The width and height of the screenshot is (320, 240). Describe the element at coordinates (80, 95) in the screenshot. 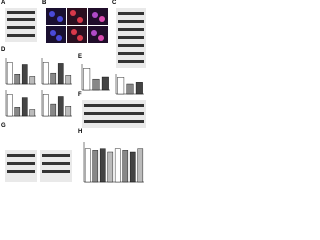

I see `panel-label: F` at that location.